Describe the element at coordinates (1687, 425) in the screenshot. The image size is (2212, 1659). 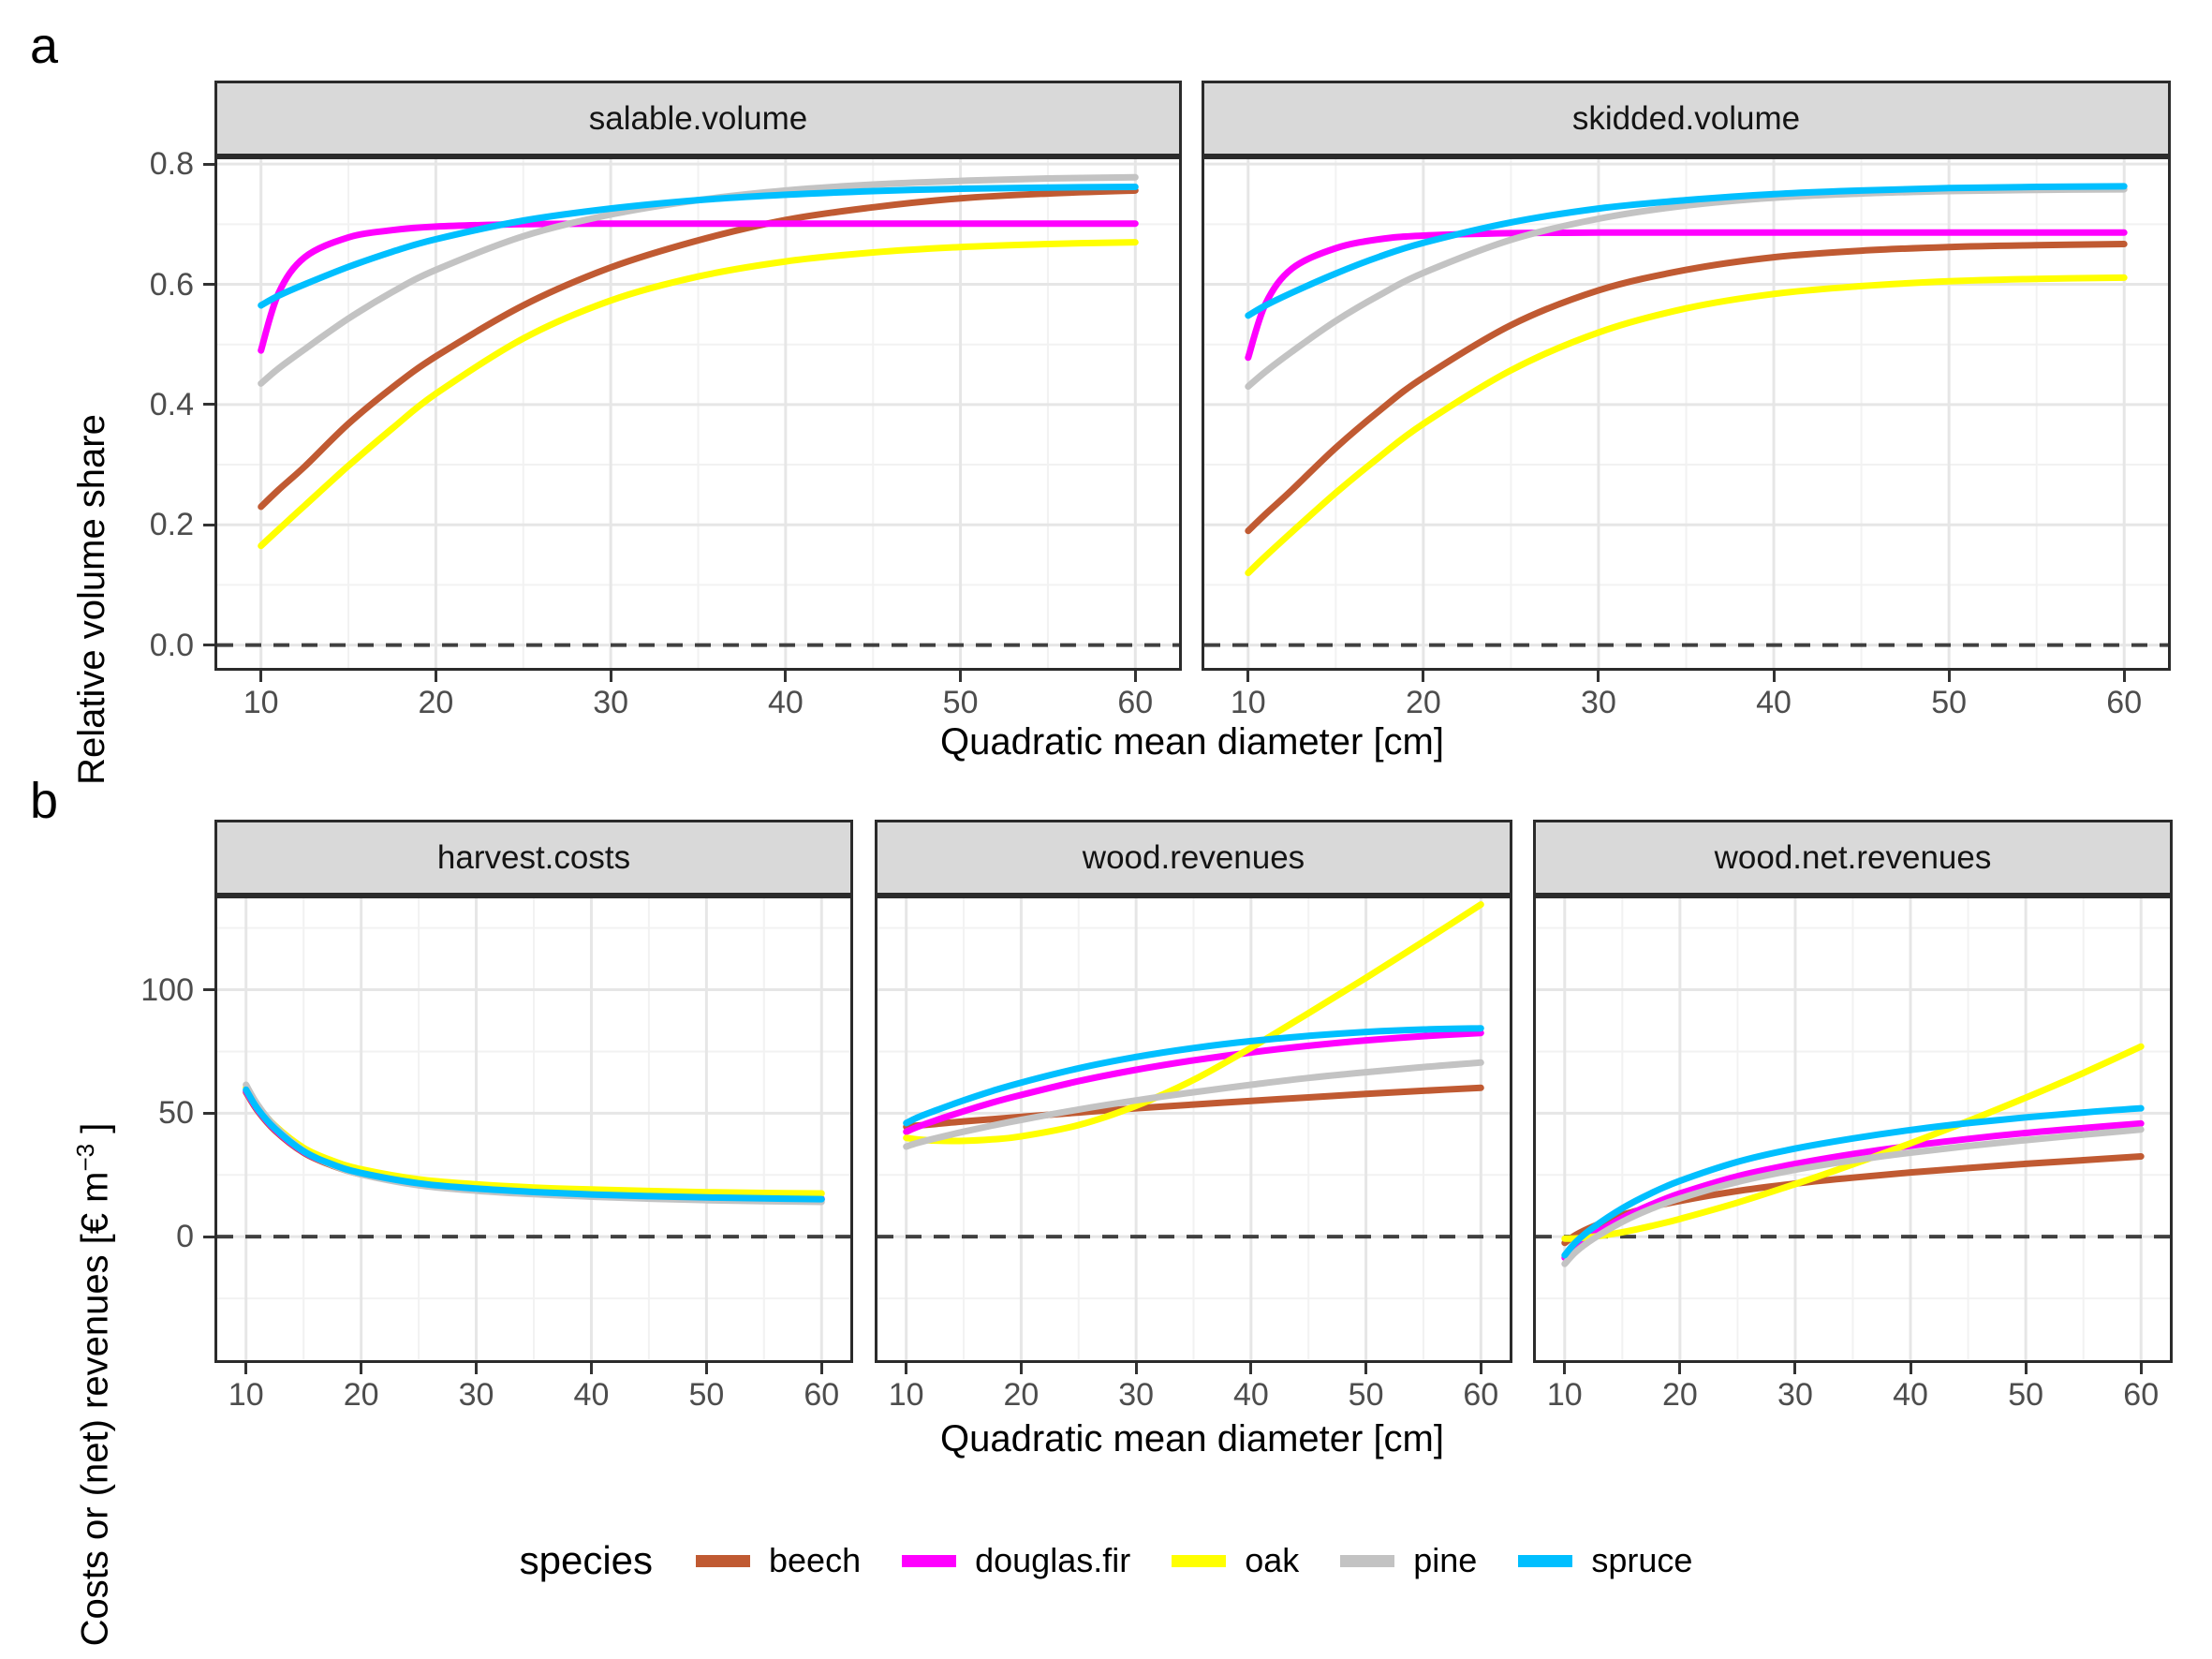
I see `line-skidded.volume-oak` at that location.